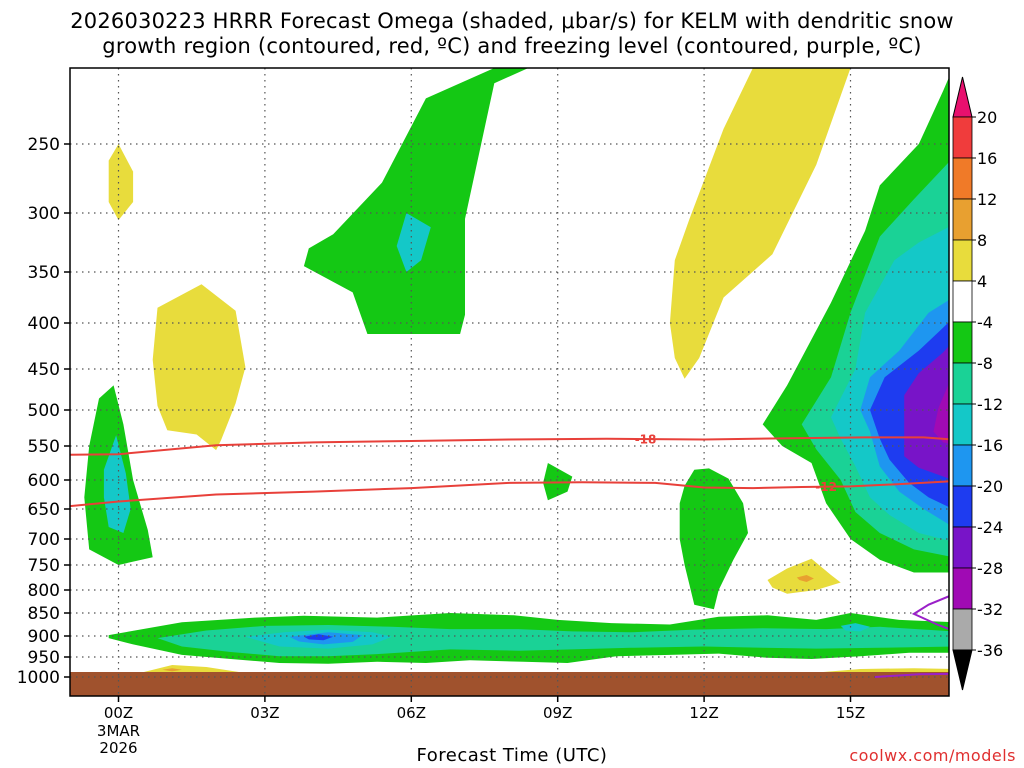 The image size is (1024, 768). What do you see at coordinates (411, 713) in the screenshot?
I see `x-tick-label-06Z: 06Z` at bounding box center [411, 713].